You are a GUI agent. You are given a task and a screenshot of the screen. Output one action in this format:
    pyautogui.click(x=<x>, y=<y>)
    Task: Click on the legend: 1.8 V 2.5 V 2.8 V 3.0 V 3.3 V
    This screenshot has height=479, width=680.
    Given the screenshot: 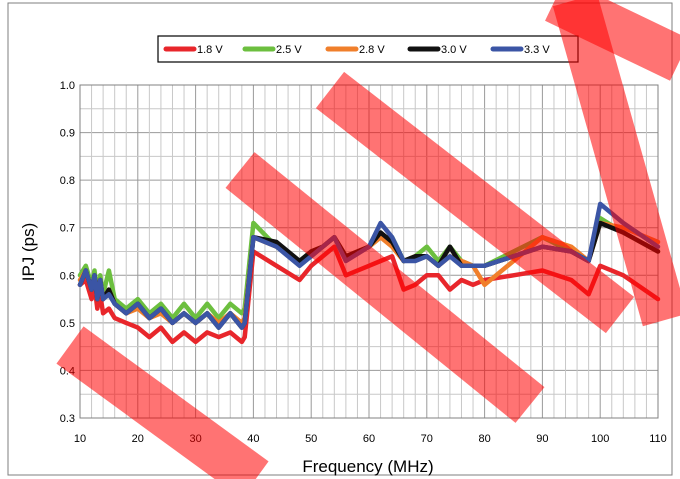 What is the action you would take?
    pyautogui.click(x=368, y=49)
    